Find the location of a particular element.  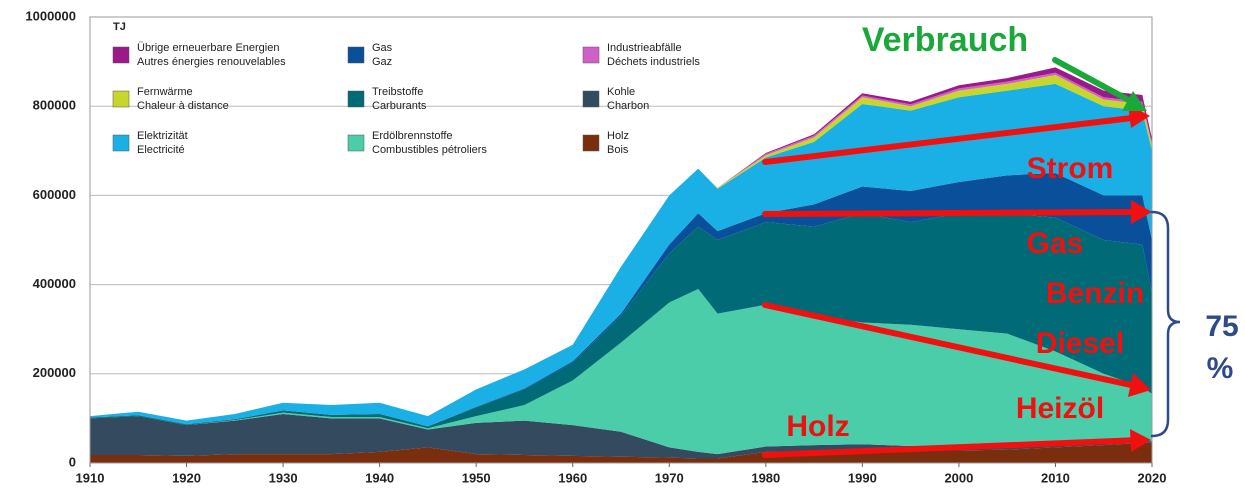

x-tick-label: 1960 is located at coordinates (572, 477).